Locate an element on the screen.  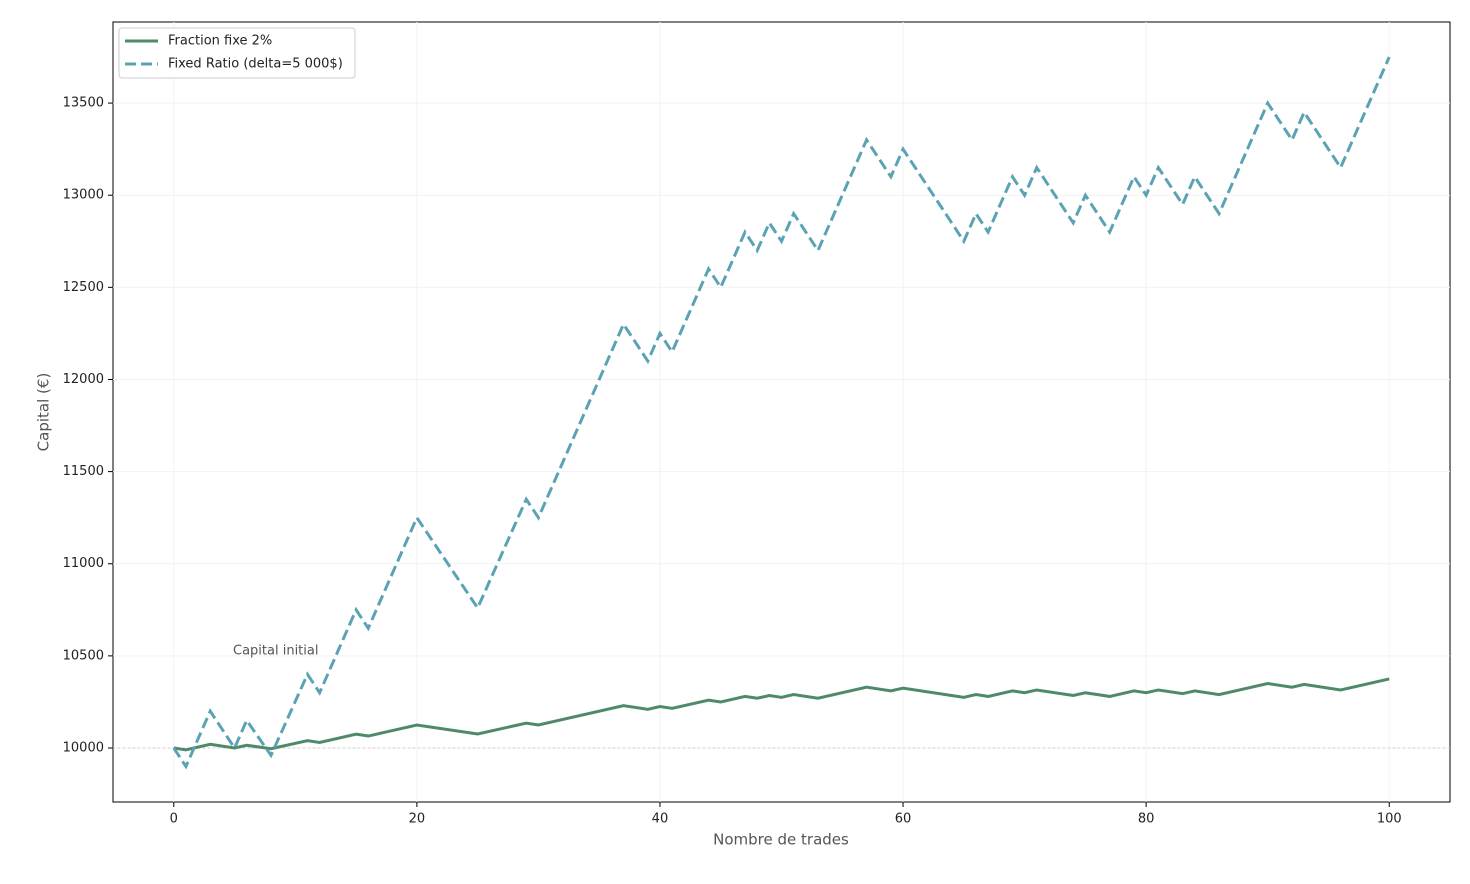
x-tick-label: 60 is located at coordinates (903, 819).